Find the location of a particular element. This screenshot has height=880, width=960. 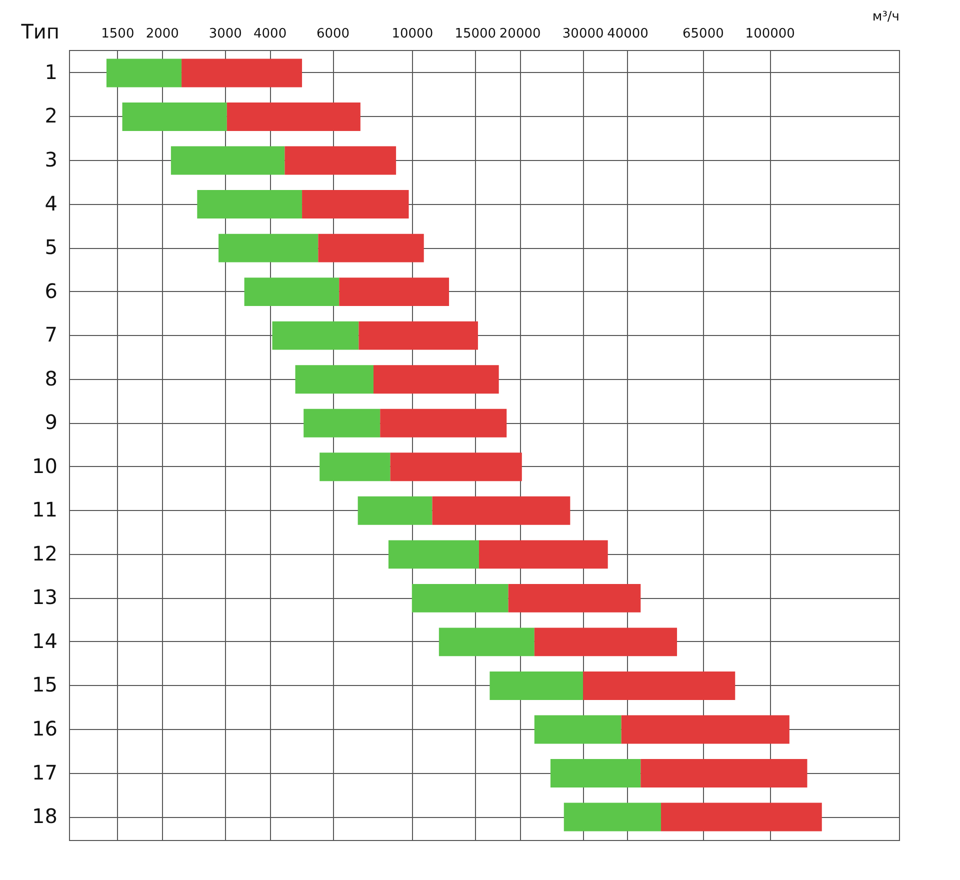

y-tick-label: 2 is located at coordinates (51, 116).